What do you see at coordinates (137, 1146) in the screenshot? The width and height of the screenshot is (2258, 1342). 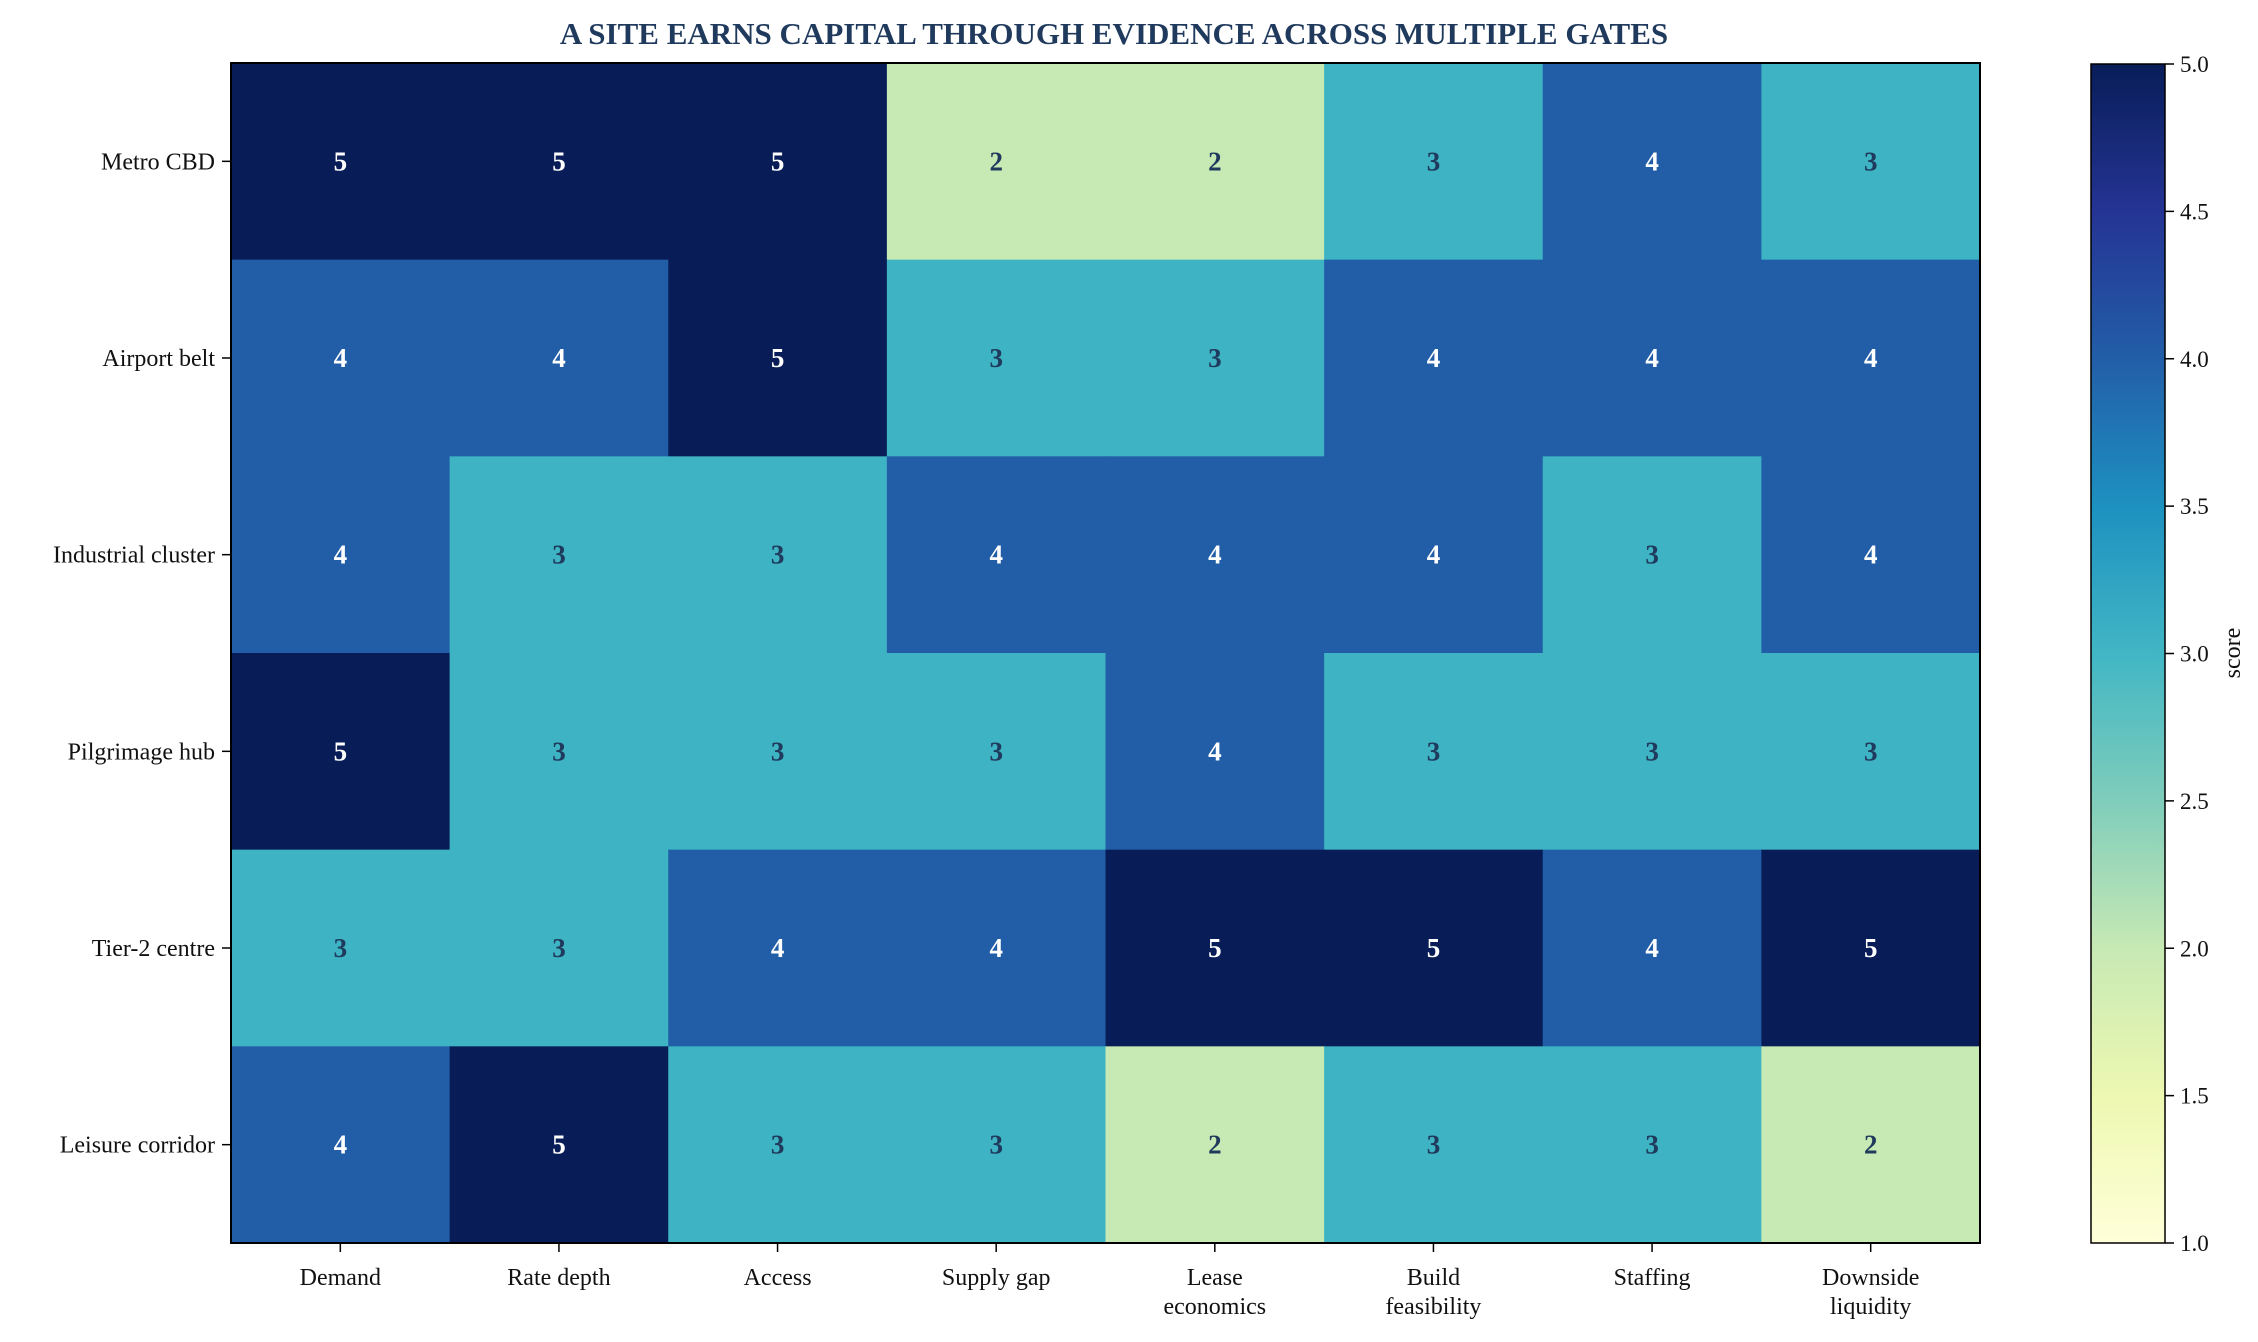 I see `y-tick-label: Leisure corridor` at bounding box center [137, 1146].